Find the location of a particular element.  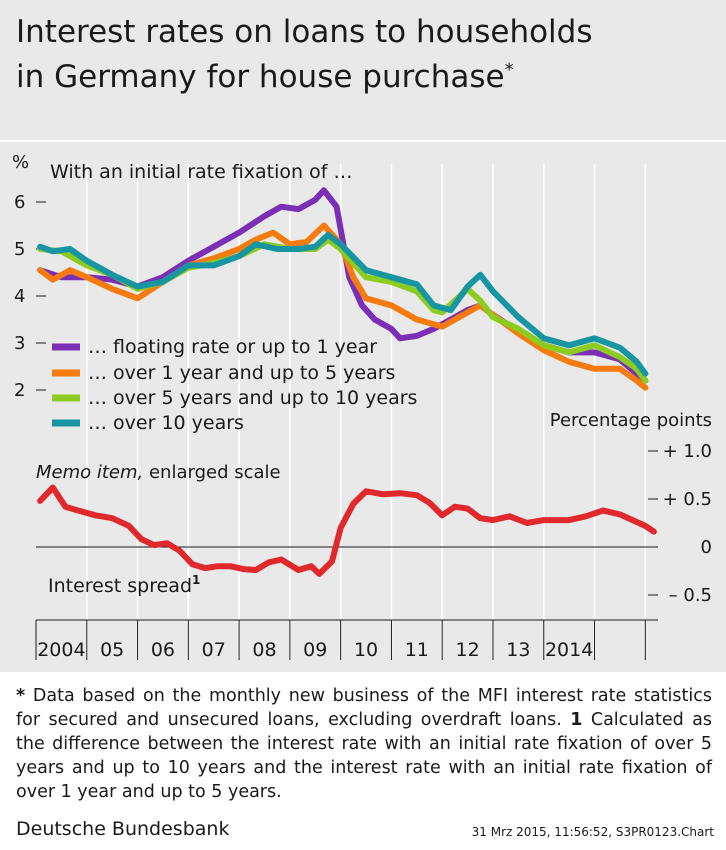

y-tick-label-left: 6 is located at coordinates (19, 202).